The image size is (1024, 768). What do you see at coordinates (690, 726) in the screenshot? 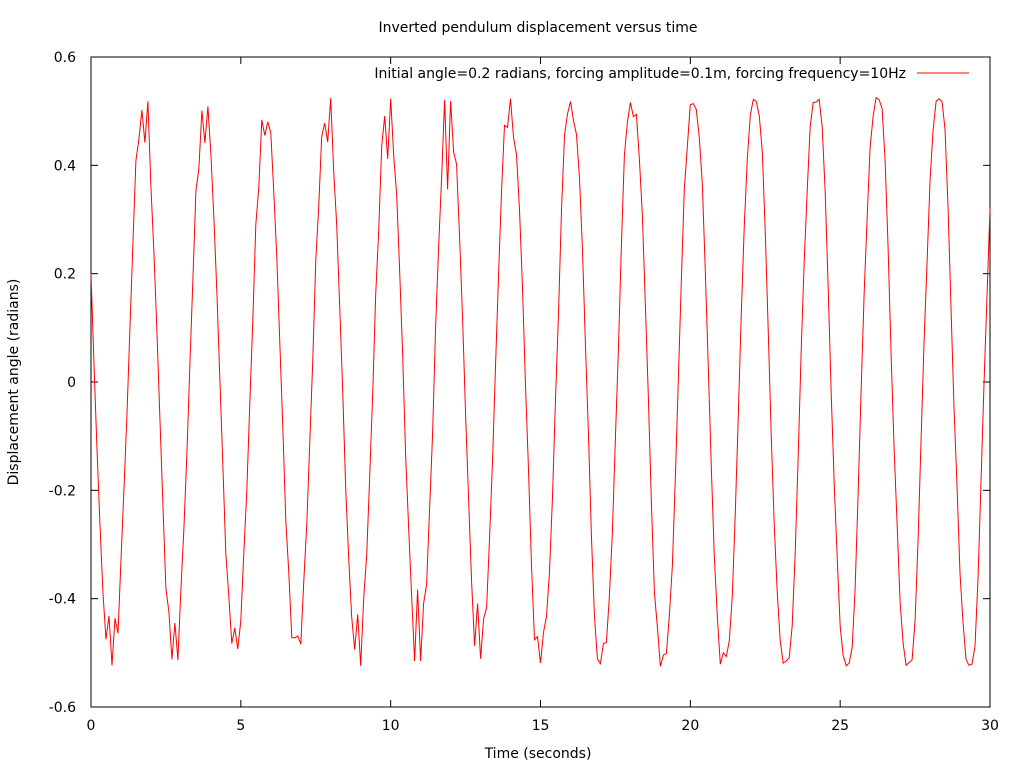
I see `x-tick-label: 20` at bounding box center [690, 726].